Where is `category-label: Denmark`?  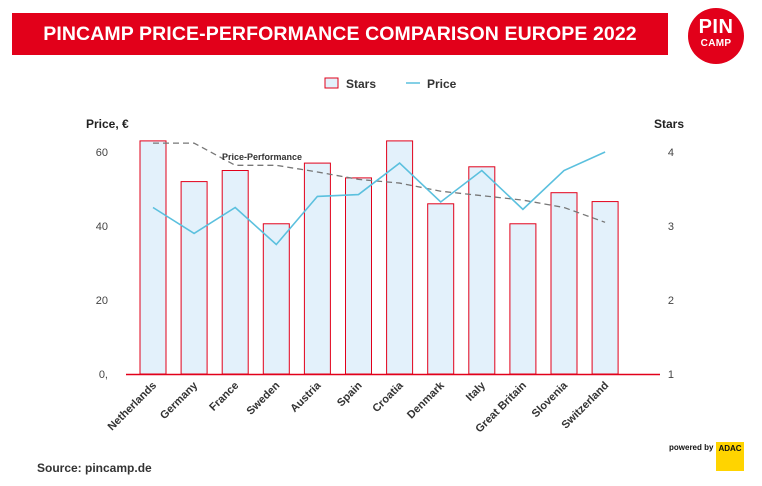
category-label: Denmark is located at coordinates (426, 400).